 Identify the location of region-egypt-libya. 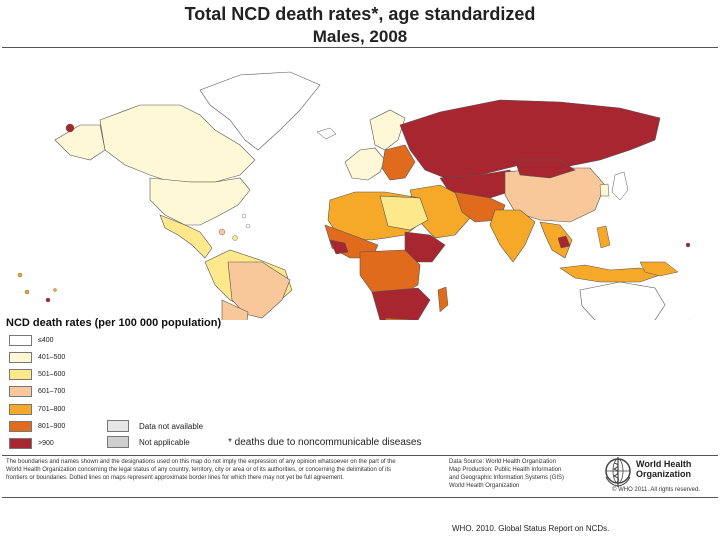
(404, 213).